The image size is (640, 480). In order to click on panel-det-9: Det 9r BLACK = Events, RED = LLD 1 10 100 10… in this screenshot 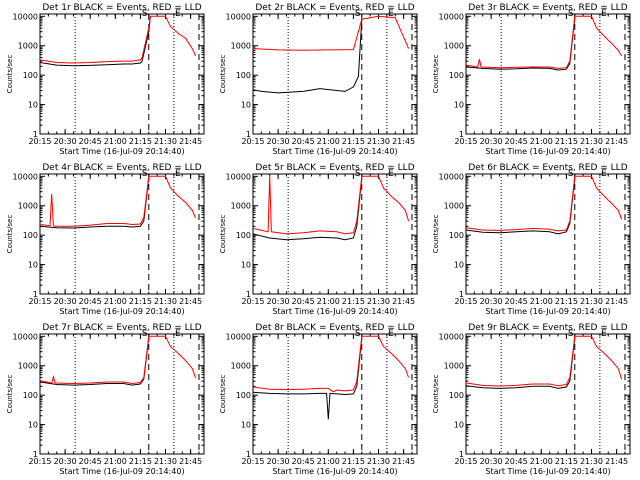, I will do `click(531, 399)`.